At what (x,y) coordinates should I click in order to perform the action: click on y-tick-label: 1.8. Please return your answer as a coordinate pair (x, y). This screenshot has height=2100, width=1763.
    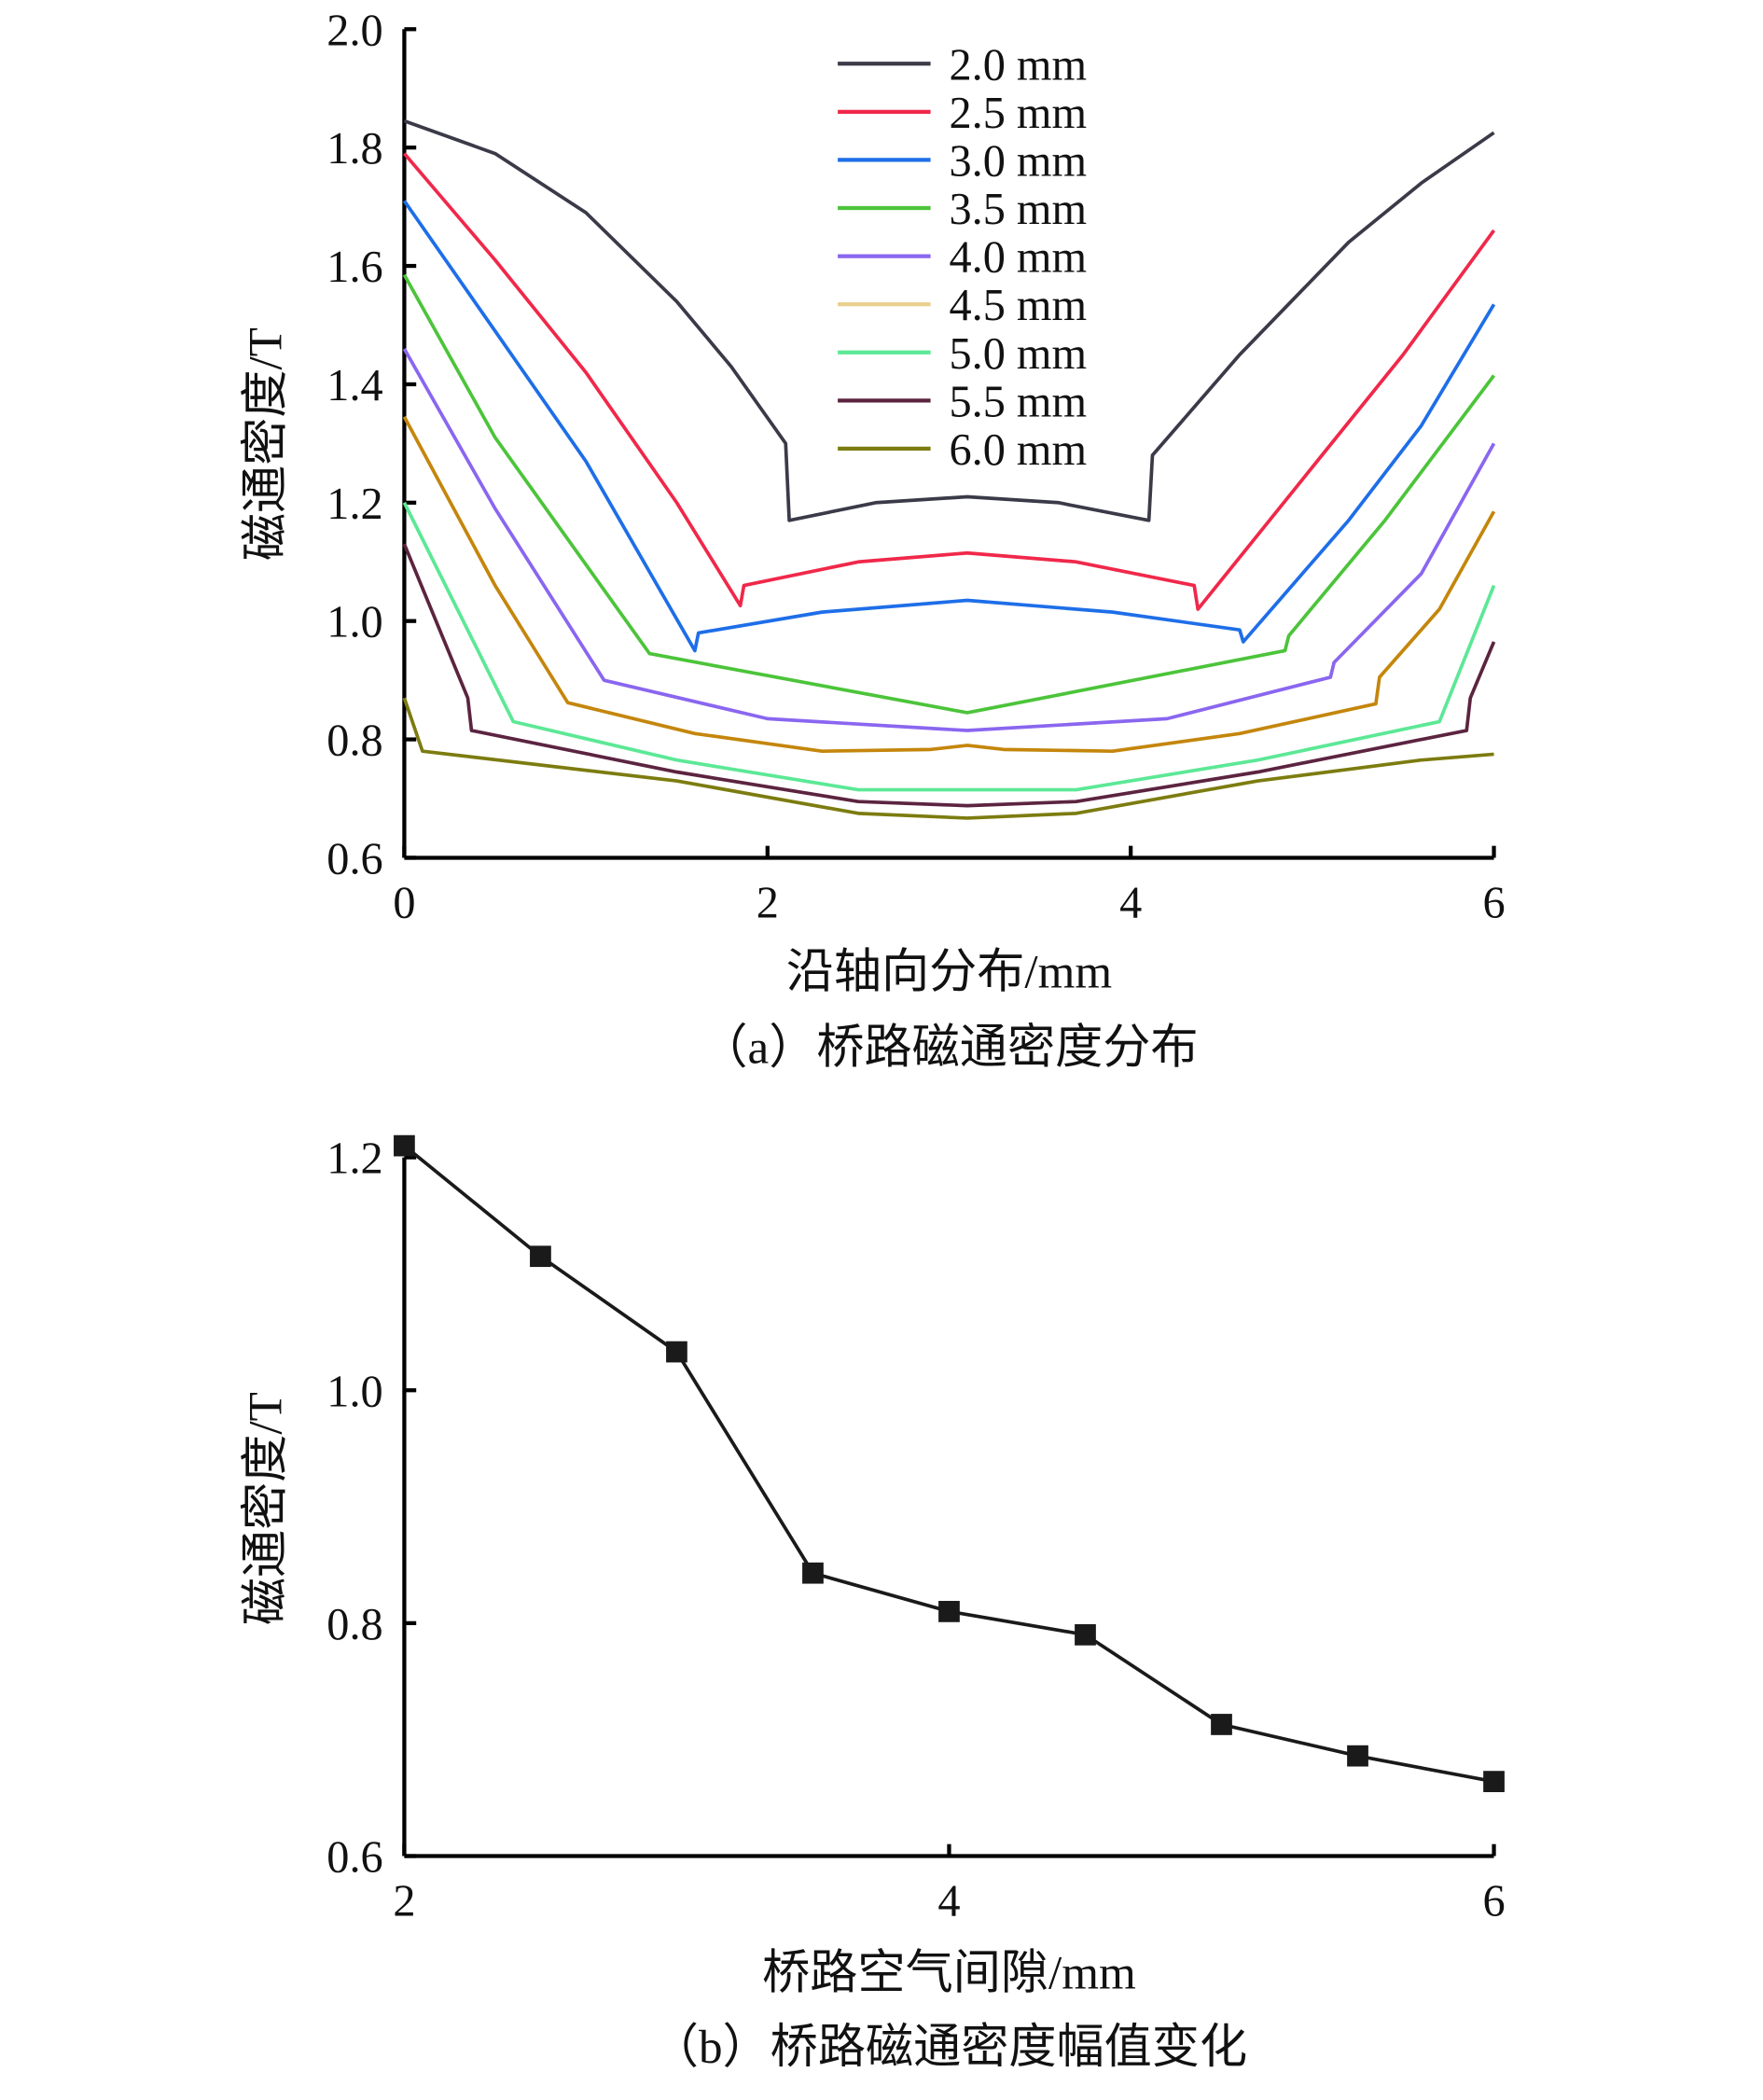
    Looking at the image, I should click on (354, 149).